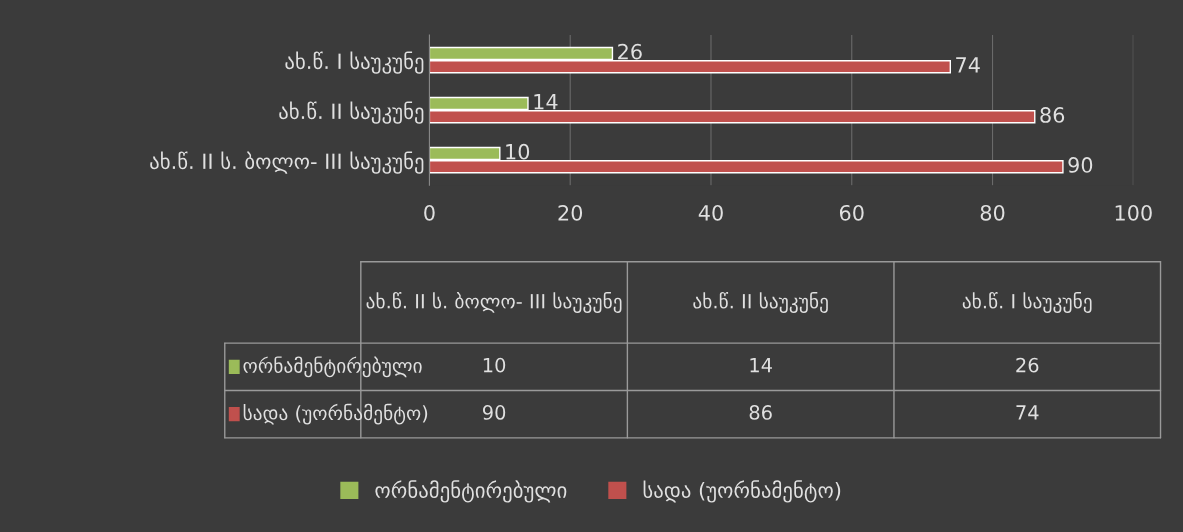 The width and height of the screenshot is (1183, 532). I want to click on data-label: 86, so click(1052, 115).